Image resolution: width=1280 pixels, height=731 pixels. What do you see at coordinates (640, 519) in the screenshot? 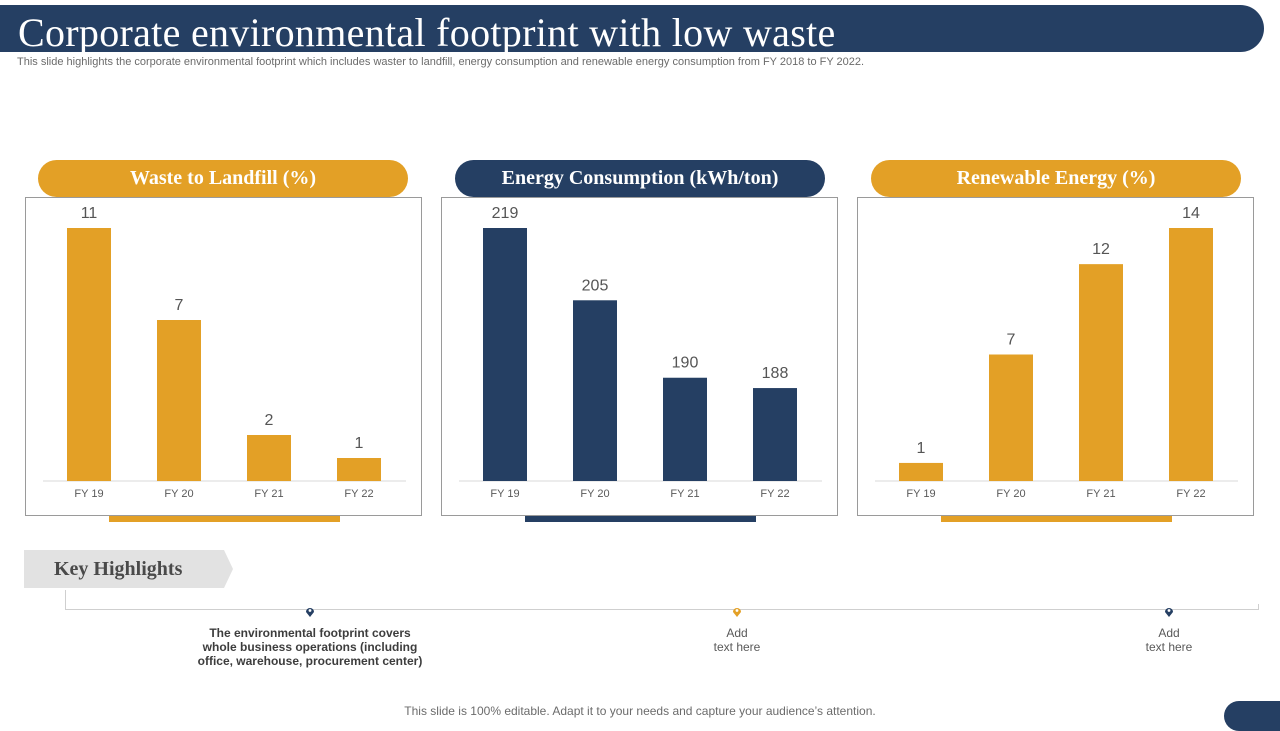
I see `chart-underline-energy` at bounding box center [640, 519].